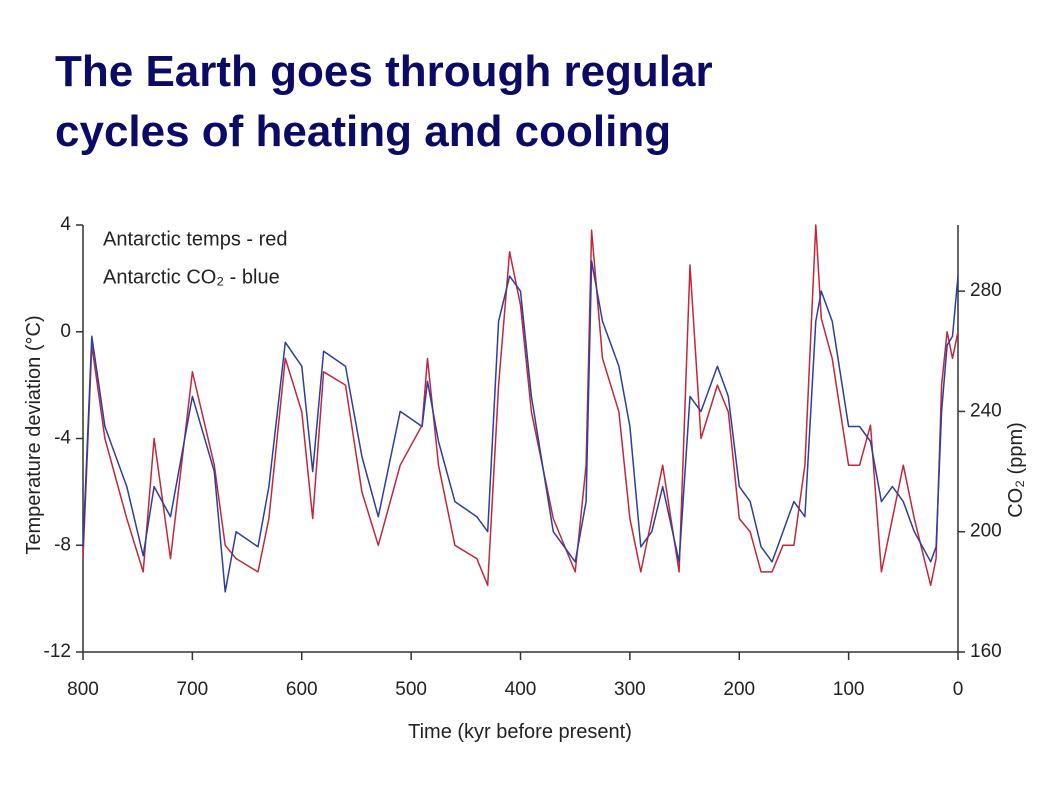 Image resolution: width=1058 pixels, height=799 pixels. Describe the element at coordinates (521, 689) in the screenshot. I see `x-tick-label: 400` at that location.